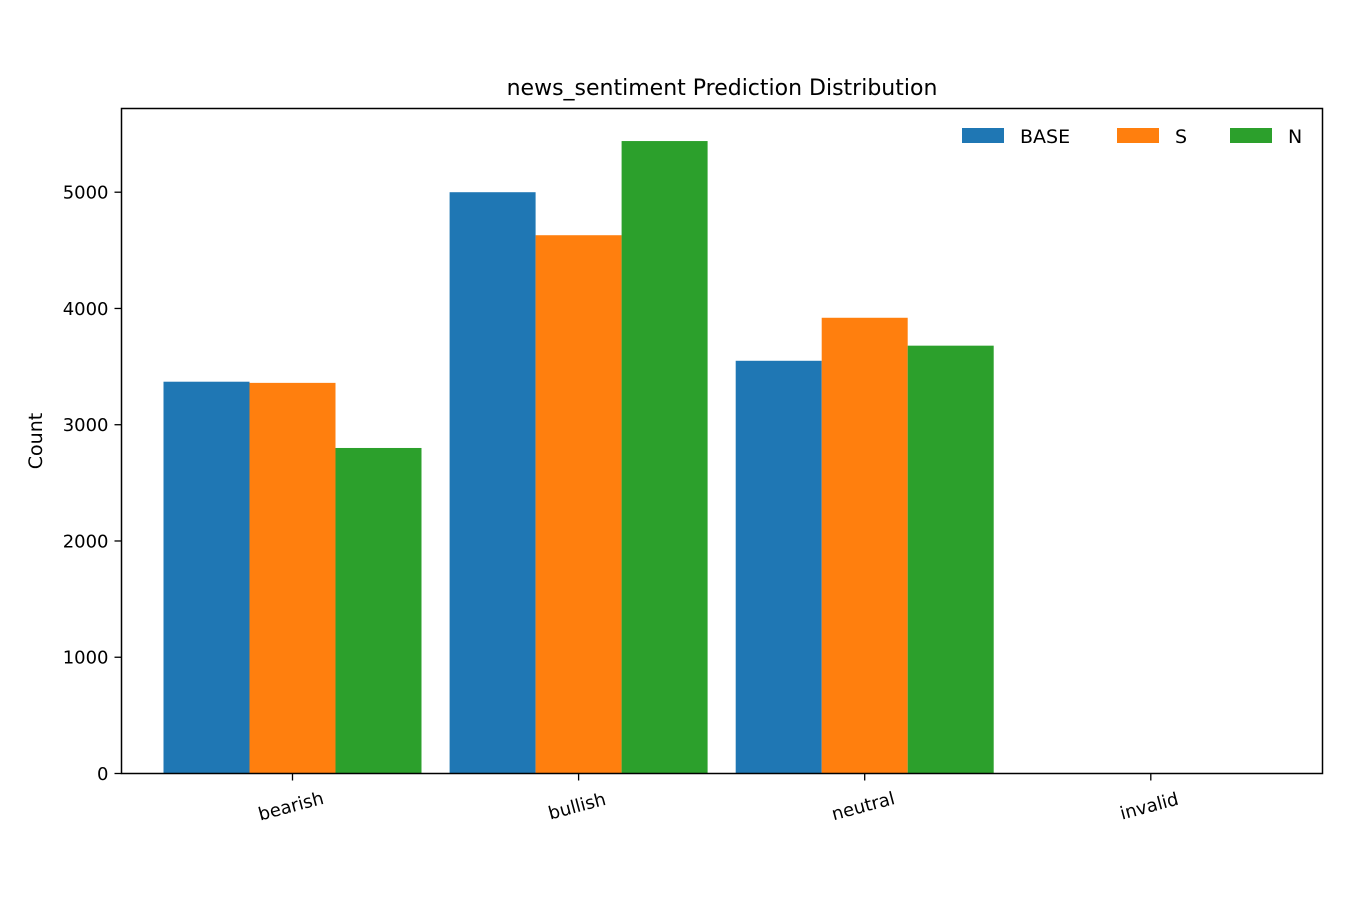  I want to click on bar-s-bearish, so click(292, 578).